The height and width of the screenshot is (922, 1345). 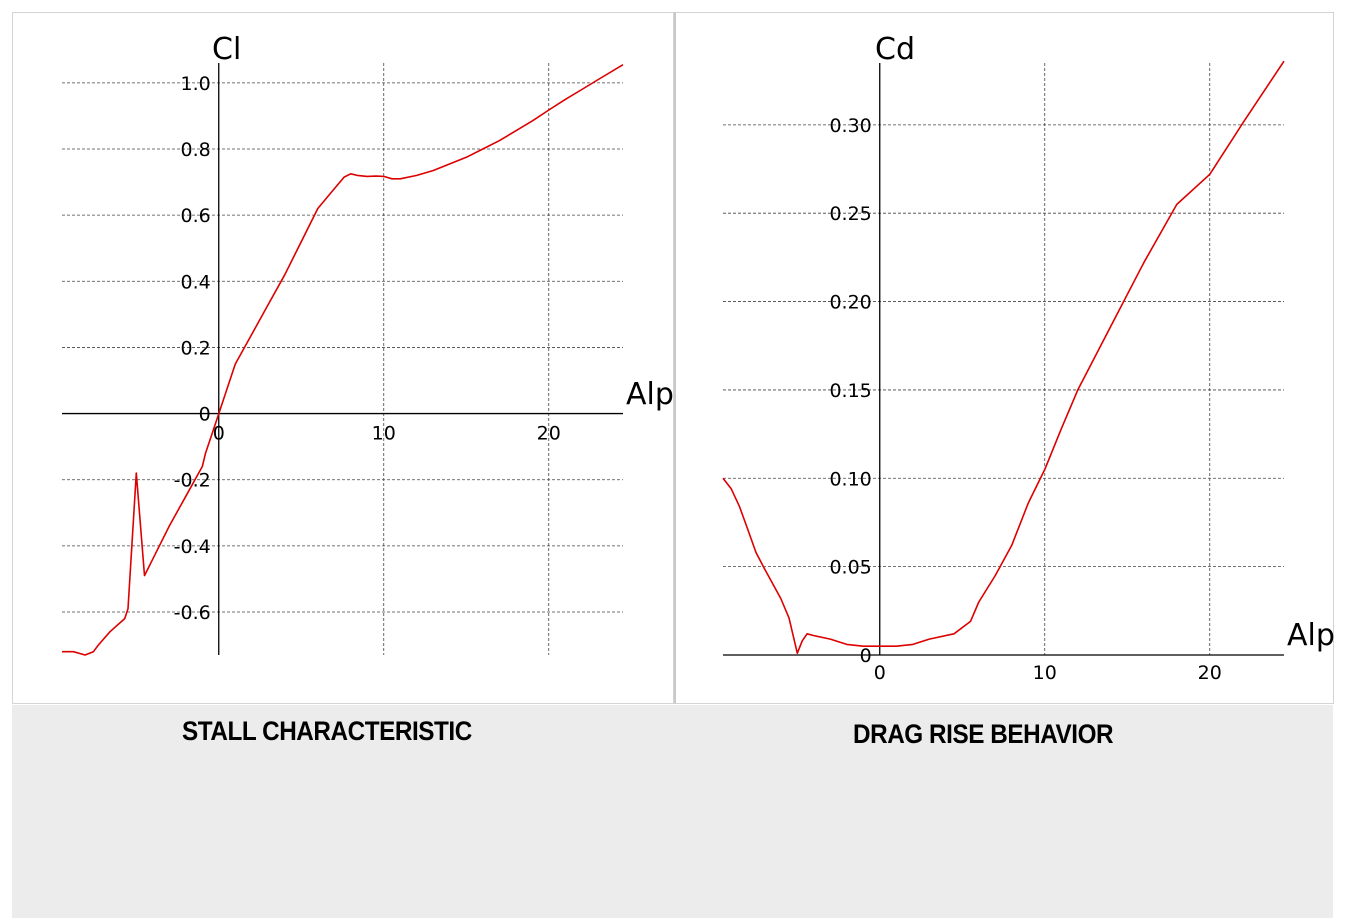 What do you see at coordinates (226, 49) in the screenshot?
I see `cl-y-axis-title: Cl` at bounding box center [226, 49].